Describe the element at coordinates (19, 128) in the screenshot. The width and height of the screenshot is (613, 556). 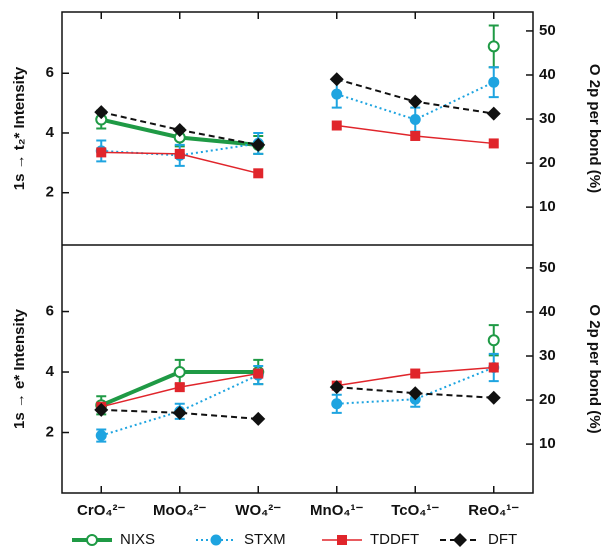
I see `y-axis-label: 1s → t₂* Intensity` at that location.